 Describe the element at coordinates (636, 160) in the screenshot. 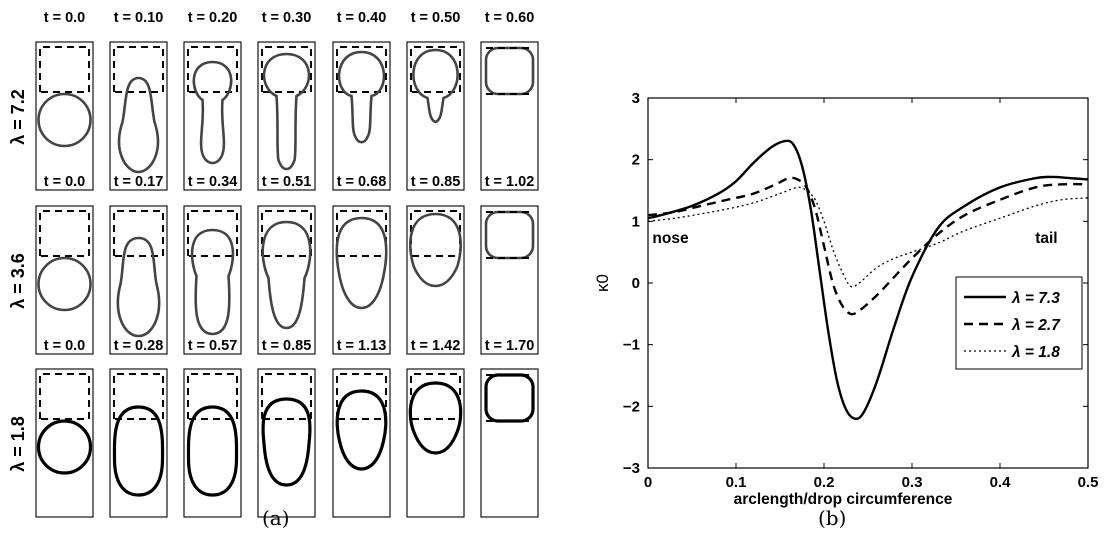

I see `y-tick-label: 2` at that location.